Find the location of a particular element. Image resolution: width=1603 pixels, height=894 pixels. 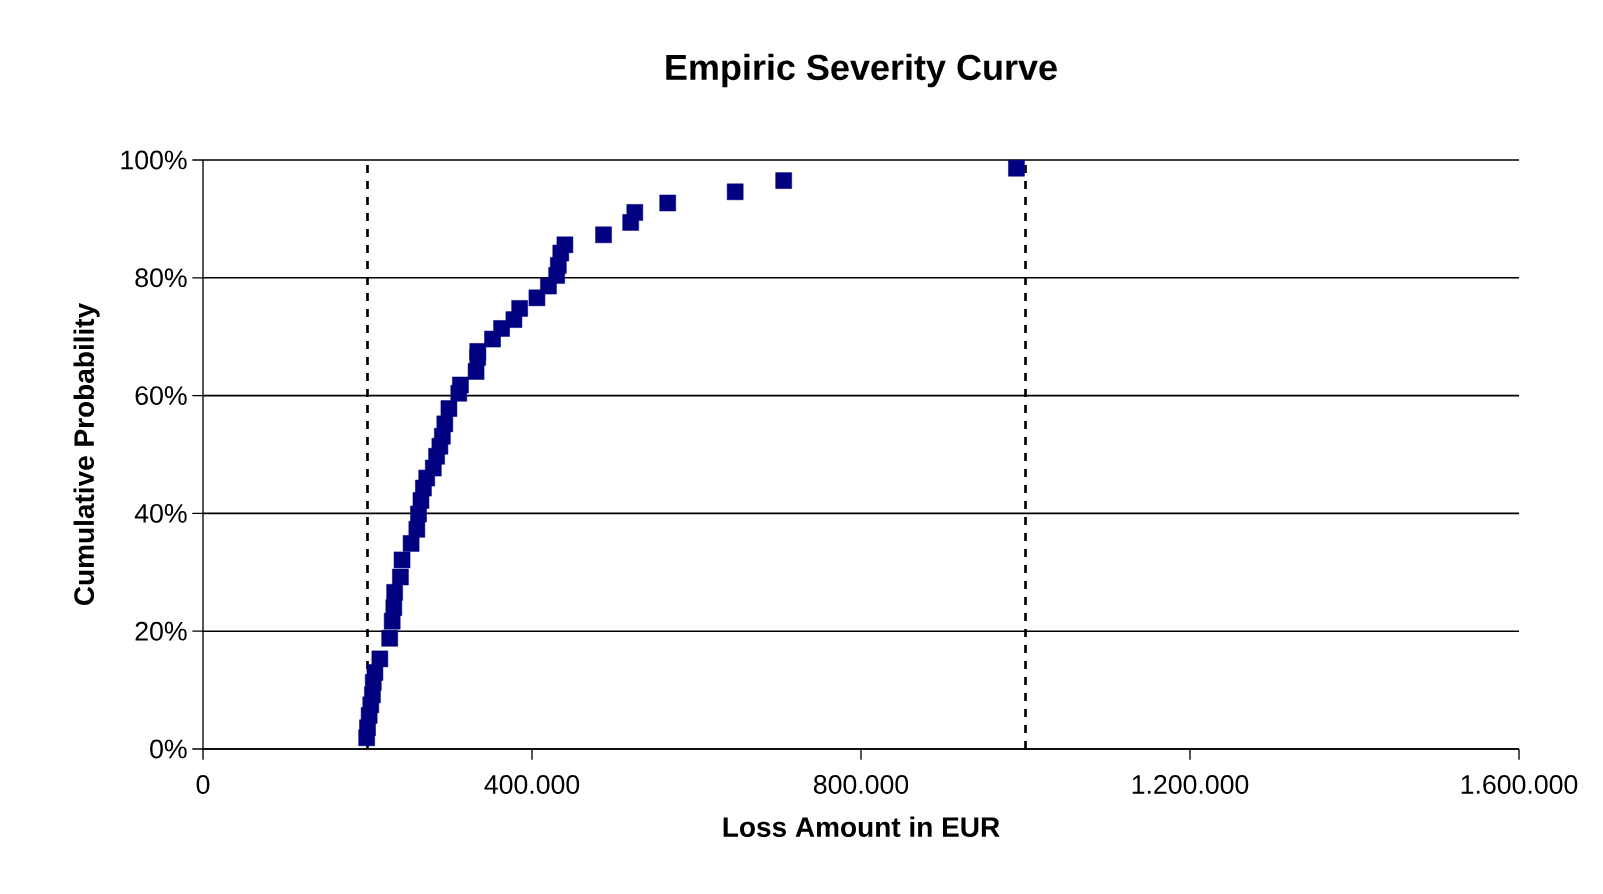

y-tick-label: 60% is located at coordinates (161, 396).